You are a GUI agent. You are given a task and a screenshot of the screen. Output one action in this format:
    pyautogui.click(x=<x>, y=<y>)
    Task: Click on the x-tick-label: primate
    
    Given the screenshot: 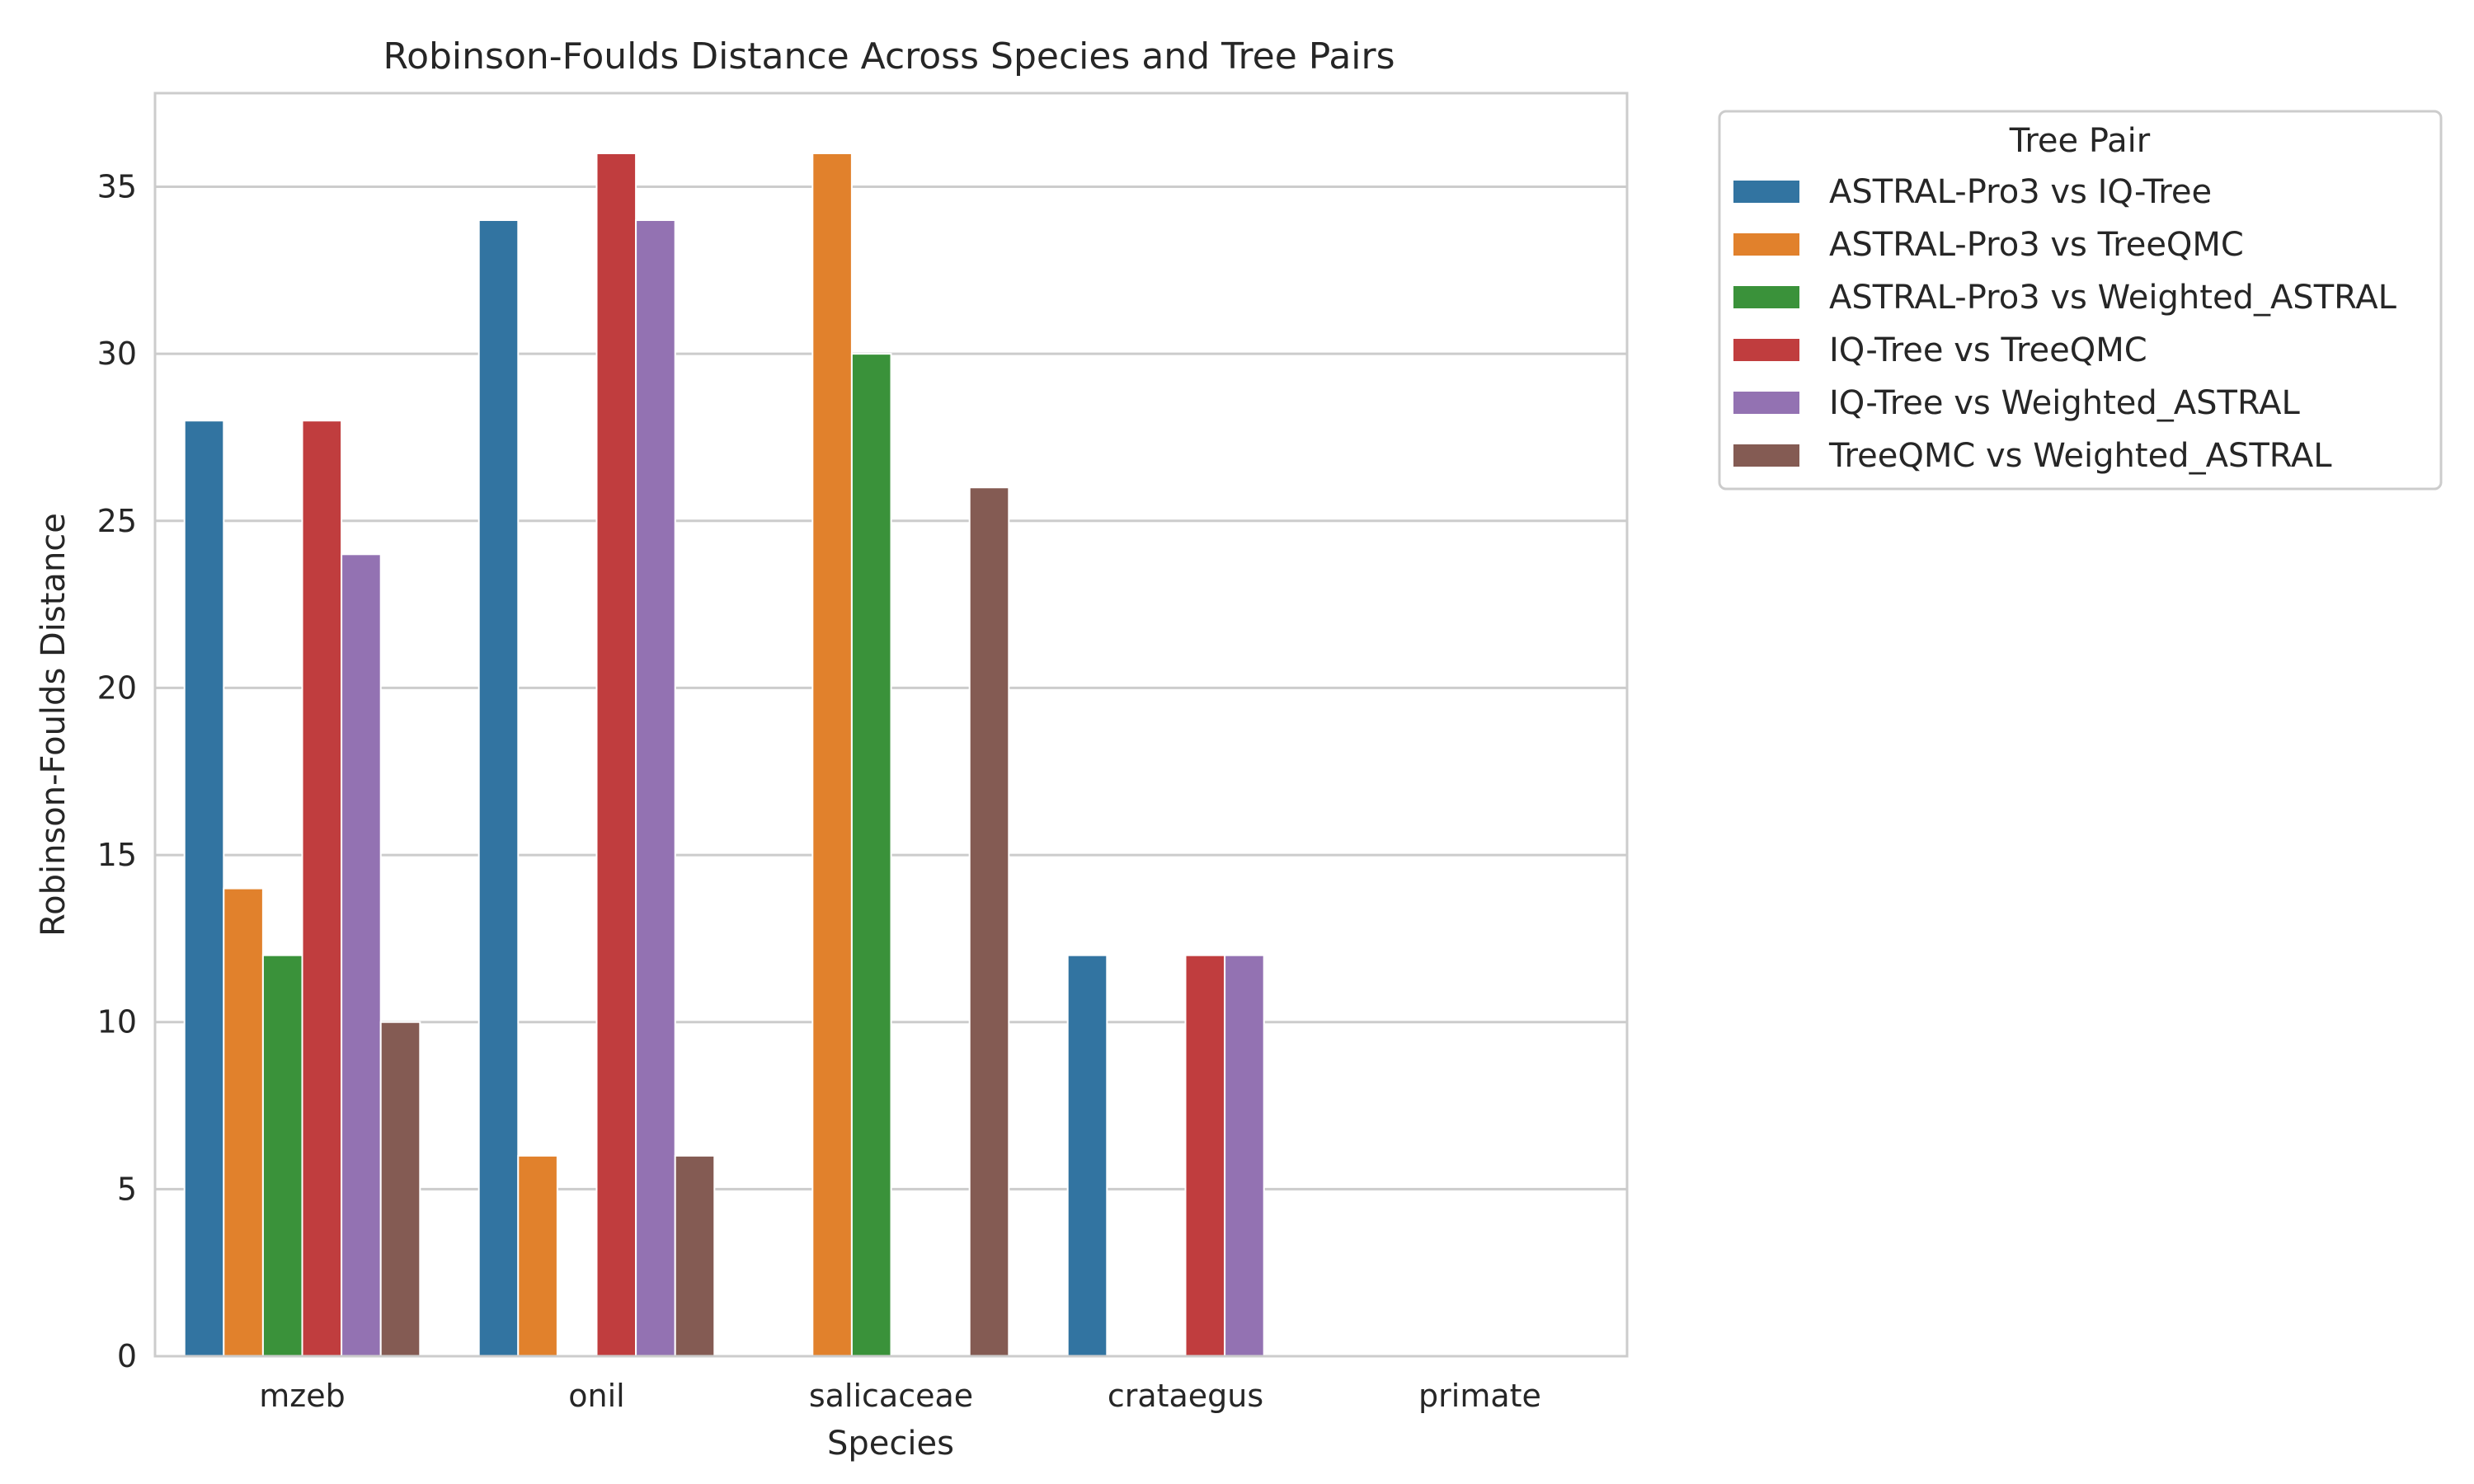 What is the action you would take?
    pyautogui.click(x=1479, y=1396)
    